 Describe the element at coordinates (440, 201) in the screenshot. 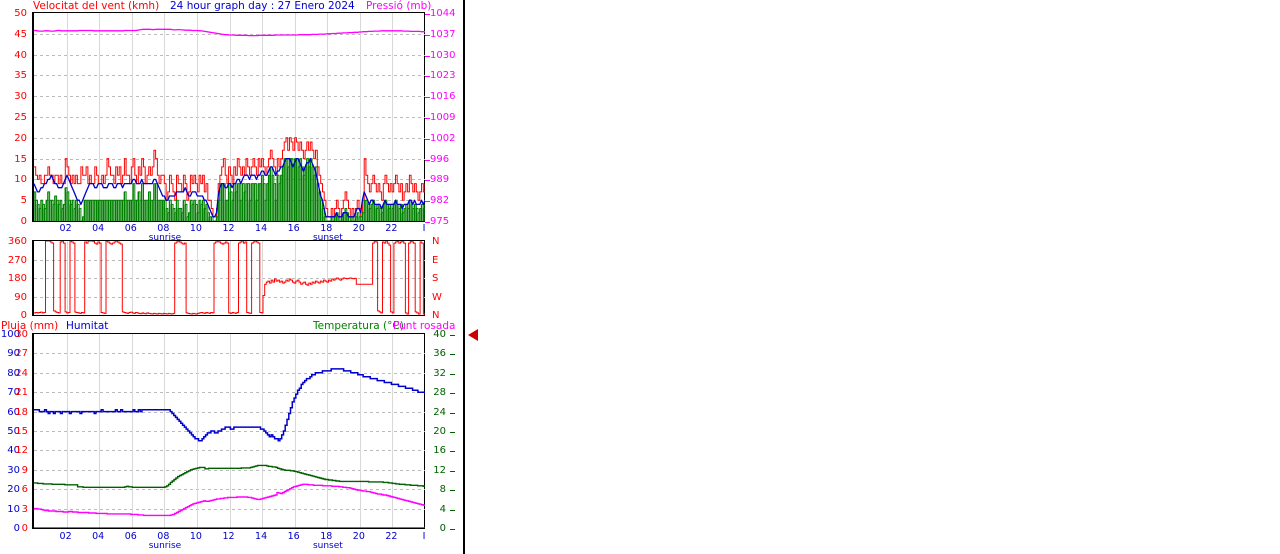

I see `pressure-tick-982: 982` at that location.